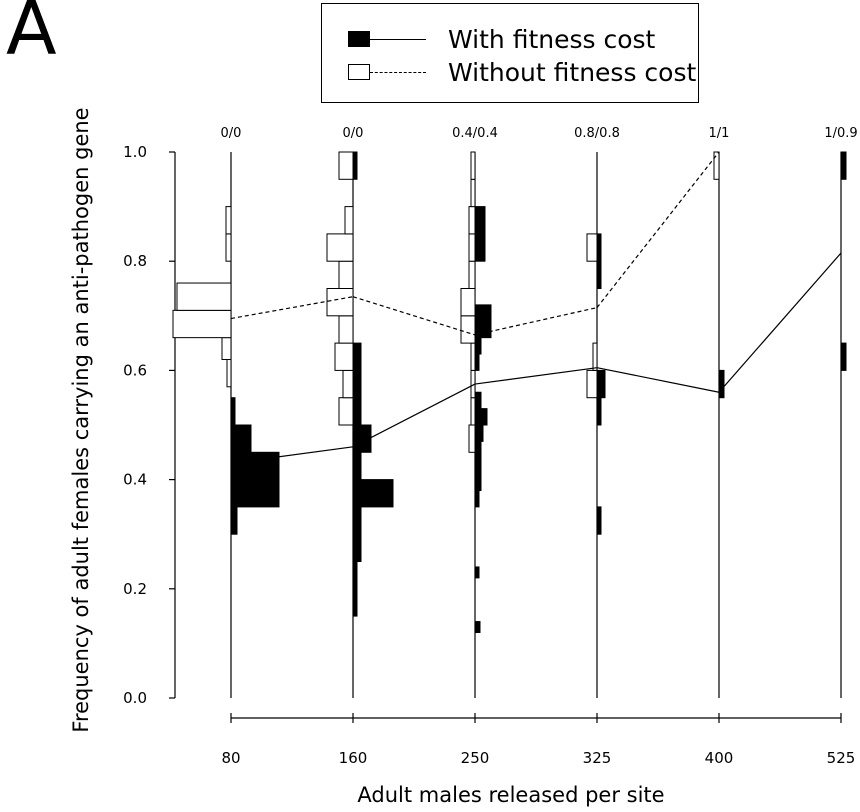 This screenshot has height=812, width=860. I want to click on top-label: 1/0.9, so click(840, 133).